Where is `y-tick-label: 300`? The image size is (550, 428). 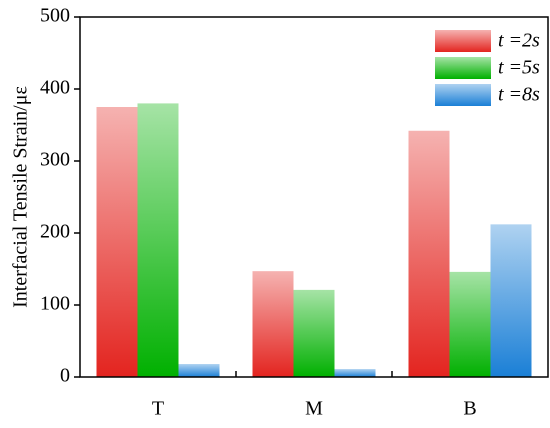
y-tick-label: 300 is located at coordinates (55, 160).